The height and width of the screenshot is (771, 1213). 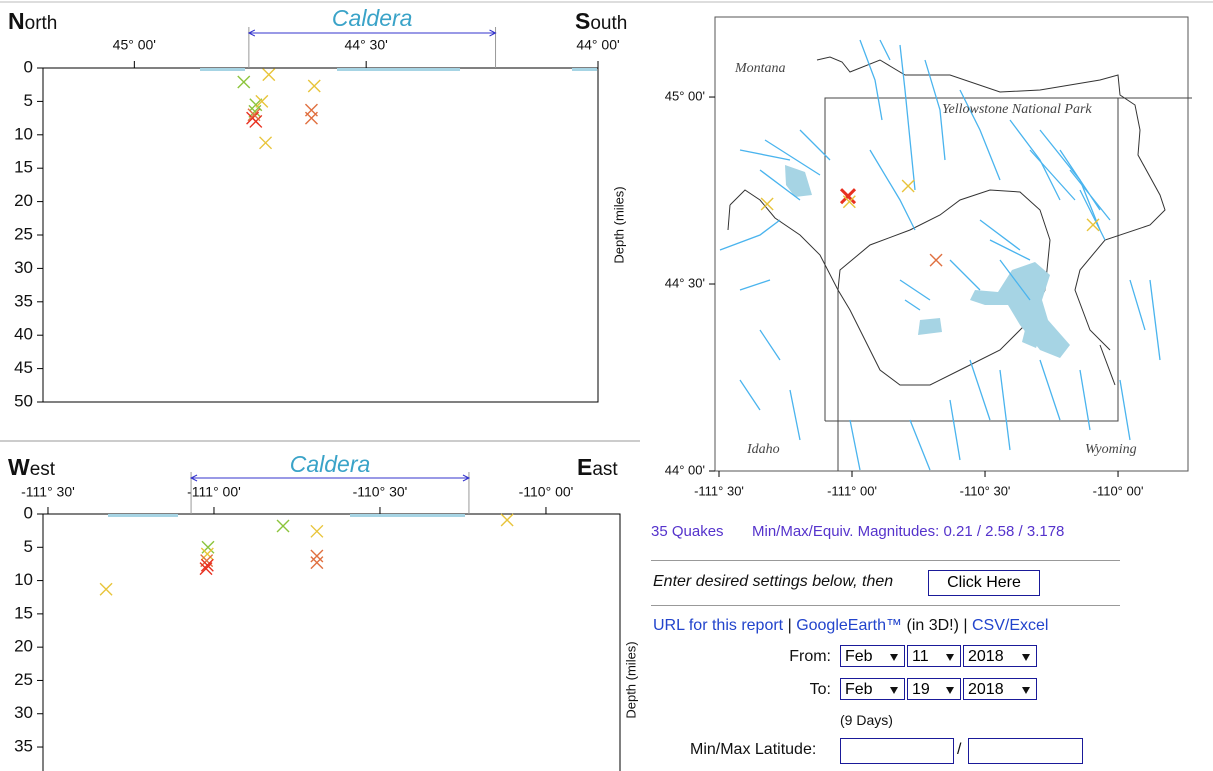 I want to click on to-day: 19, so click(x=934, y=689).